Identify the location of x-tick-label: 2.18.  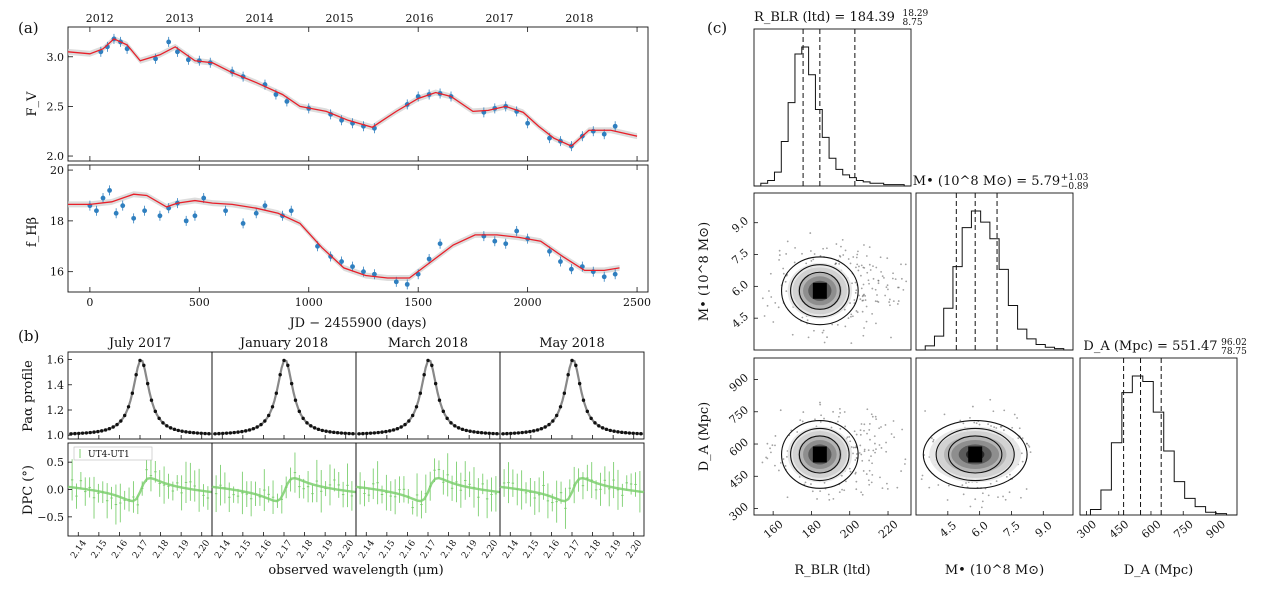
(450, 549).